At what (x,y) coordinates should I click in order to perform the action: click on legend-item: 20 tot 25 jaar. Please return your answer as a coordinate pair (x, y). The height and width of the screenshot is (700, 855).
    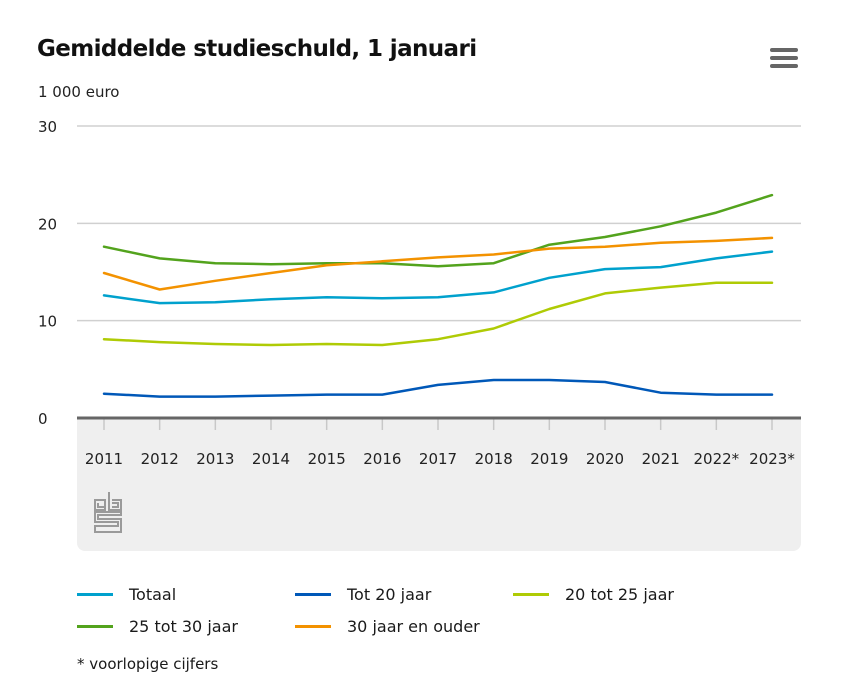
    Looking at the image, I should click on (593, 594).